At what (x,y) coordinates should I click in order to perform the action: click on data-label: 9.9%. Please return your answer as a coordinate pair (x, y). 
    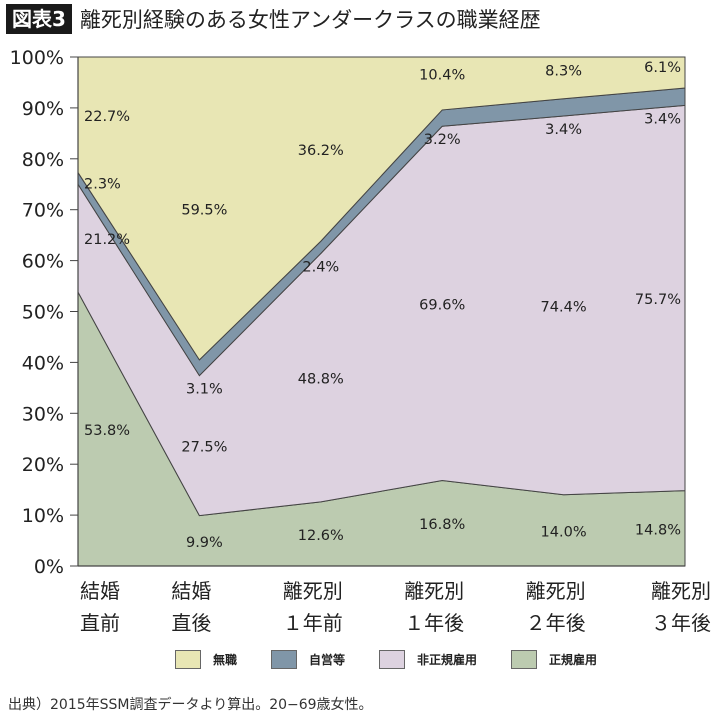
    Looking at the image, I should click on (204, 543).